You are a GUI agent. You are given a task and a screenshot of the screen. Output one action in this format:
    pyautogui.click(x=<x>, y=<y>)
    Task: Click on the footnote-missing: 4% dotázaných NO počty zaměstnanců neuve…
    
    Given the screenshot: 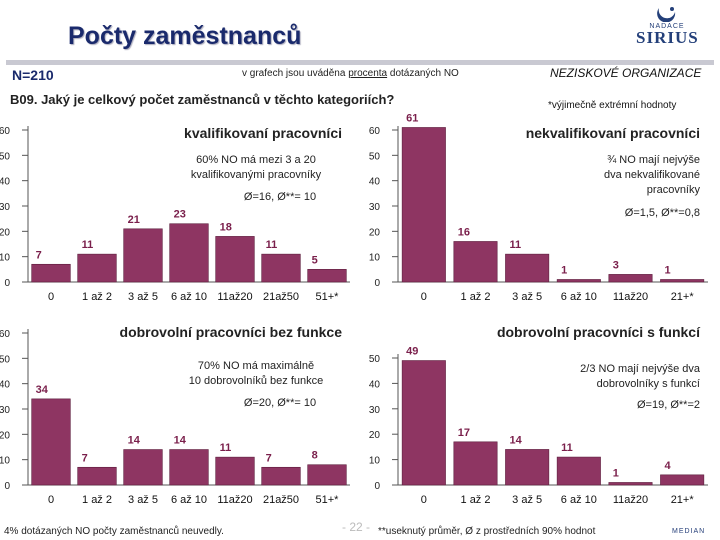 What is the action you would take?
    pyautogui.click(x=114, y=531)
    